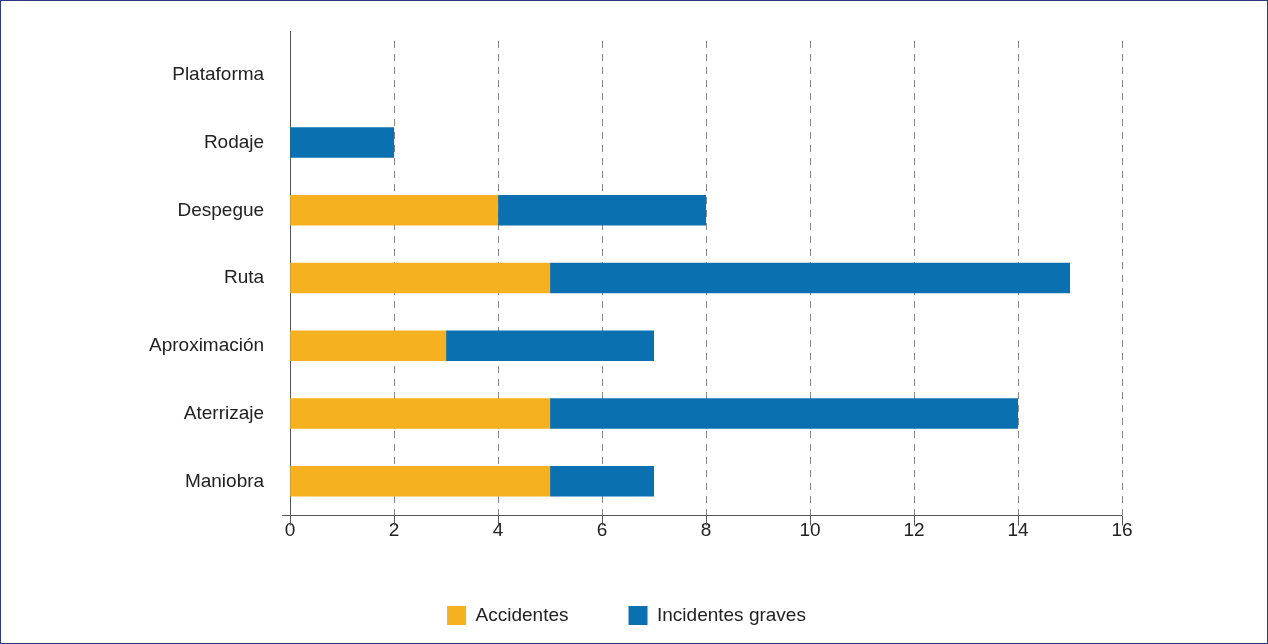  What do you see at coordinates (602, 529) in the screenshot?
I see `x-tick-label: 6` at bounding box center [602, 529].